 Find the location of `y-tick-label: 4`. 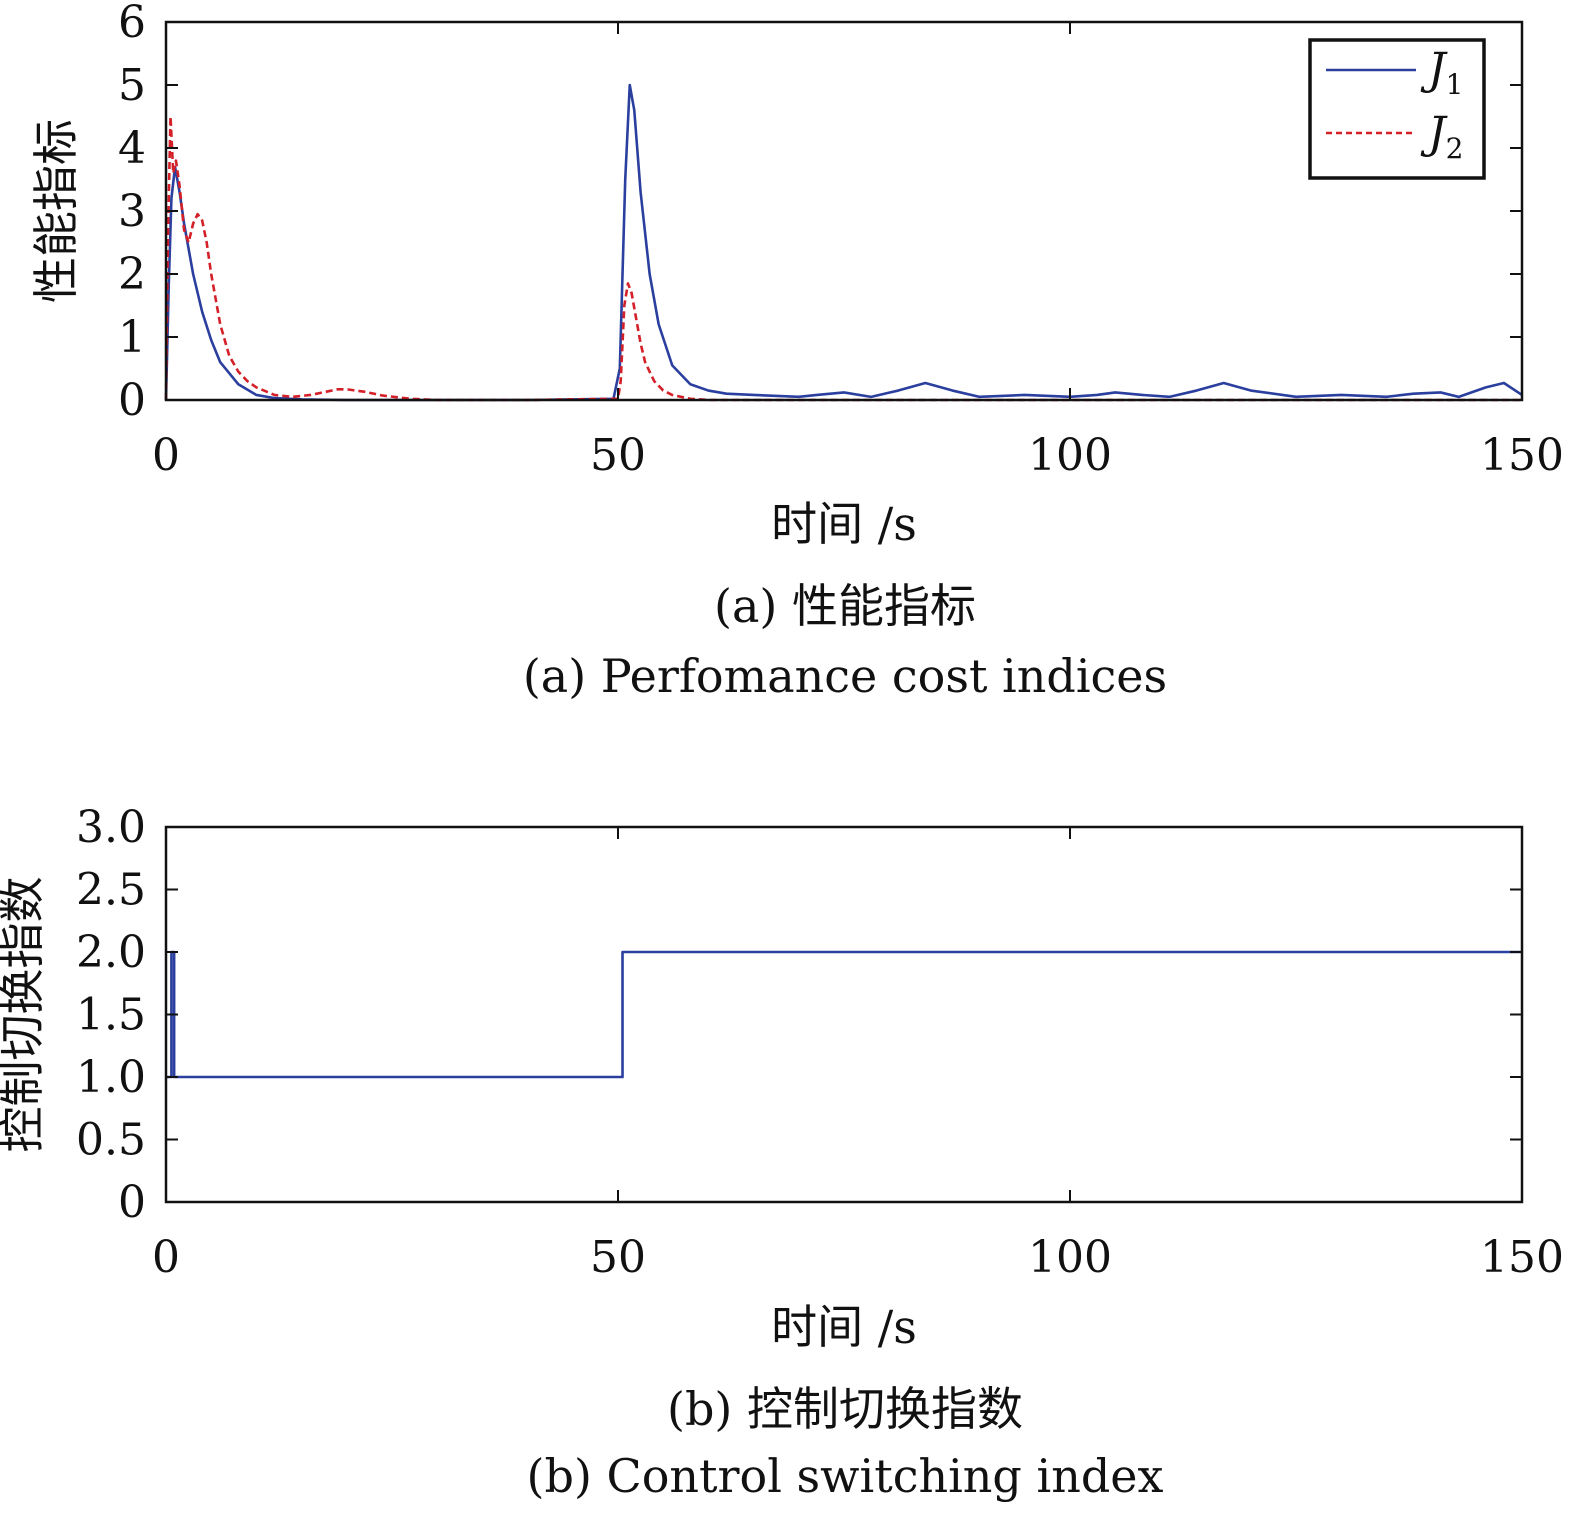

y-tick-label: 4 is located at coordinates (132, 148).